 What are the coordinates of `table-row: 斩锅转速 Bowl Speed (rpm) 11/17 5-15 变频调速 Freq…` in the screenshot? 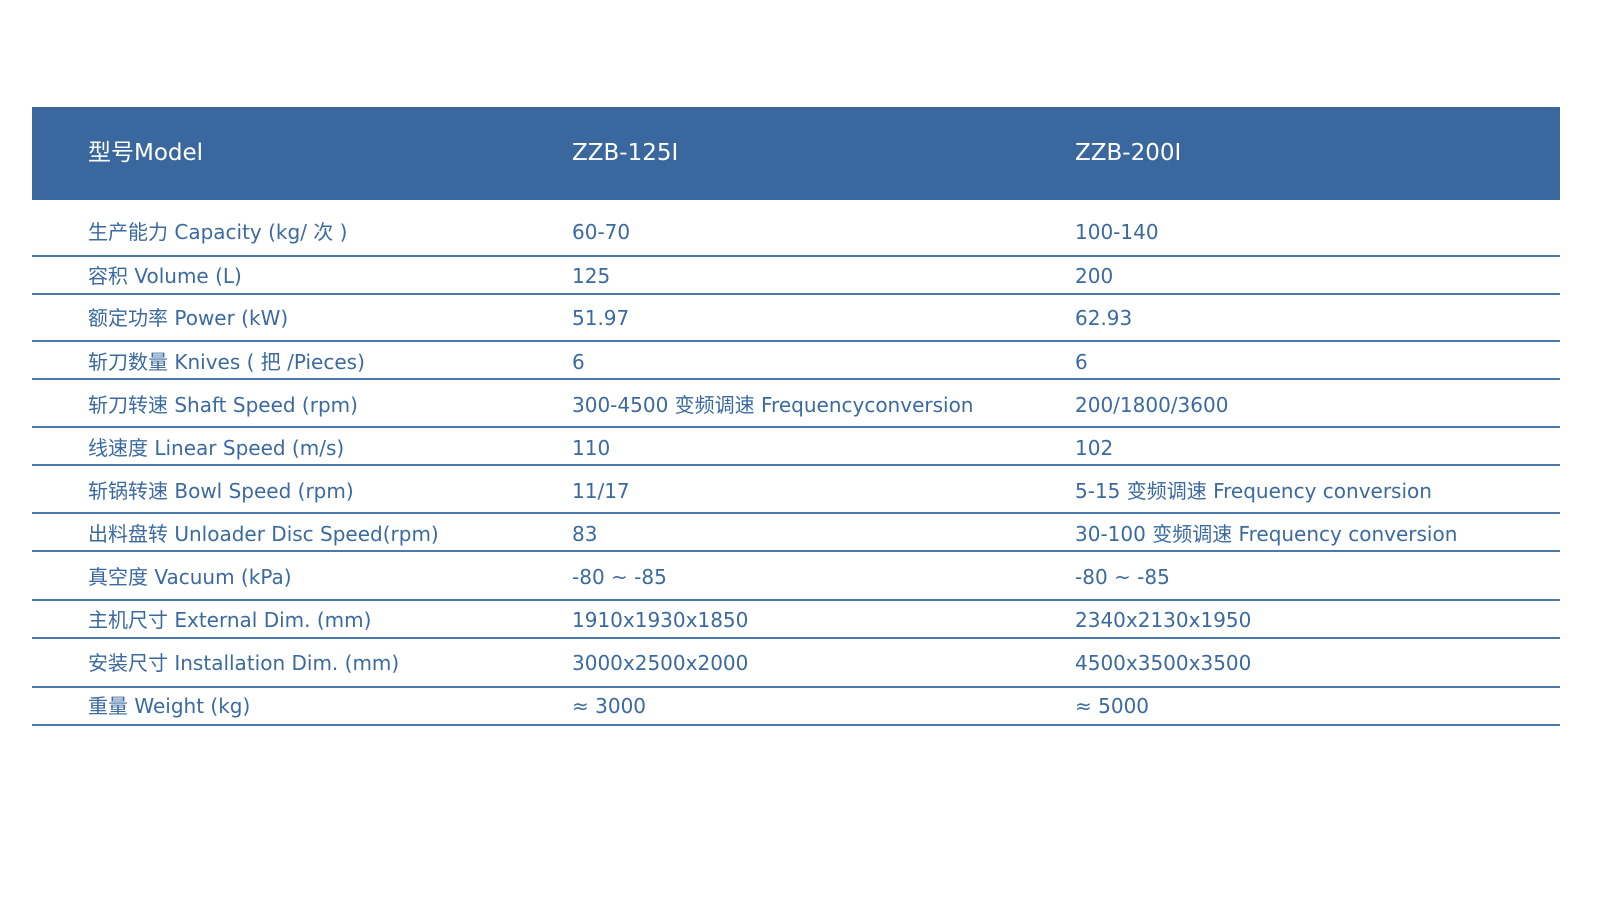 It's located at (796, 491).